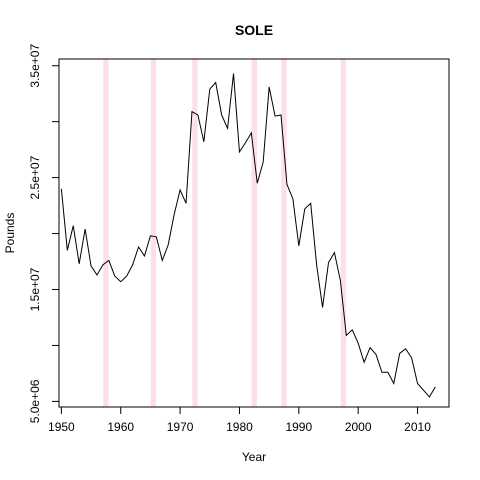 Image resolution: width=480 pixels, height=480 pixels. I want to click on x-tick-label: 1980, so click(239, 427).